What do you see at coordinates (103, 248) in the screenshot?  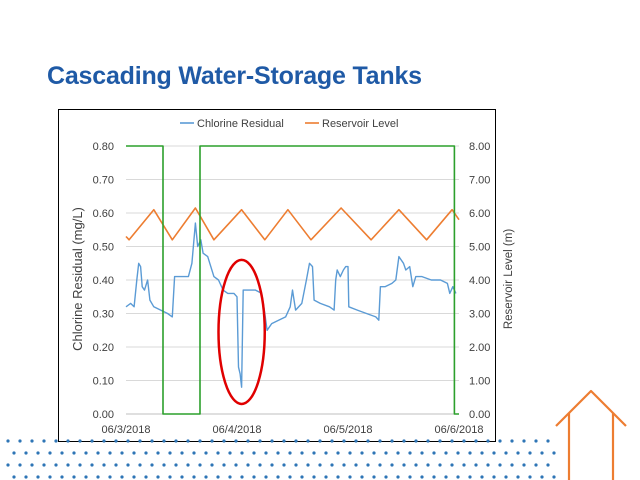 I see `y-left-tick-label: 0.50` at bounding box center [103, 248].